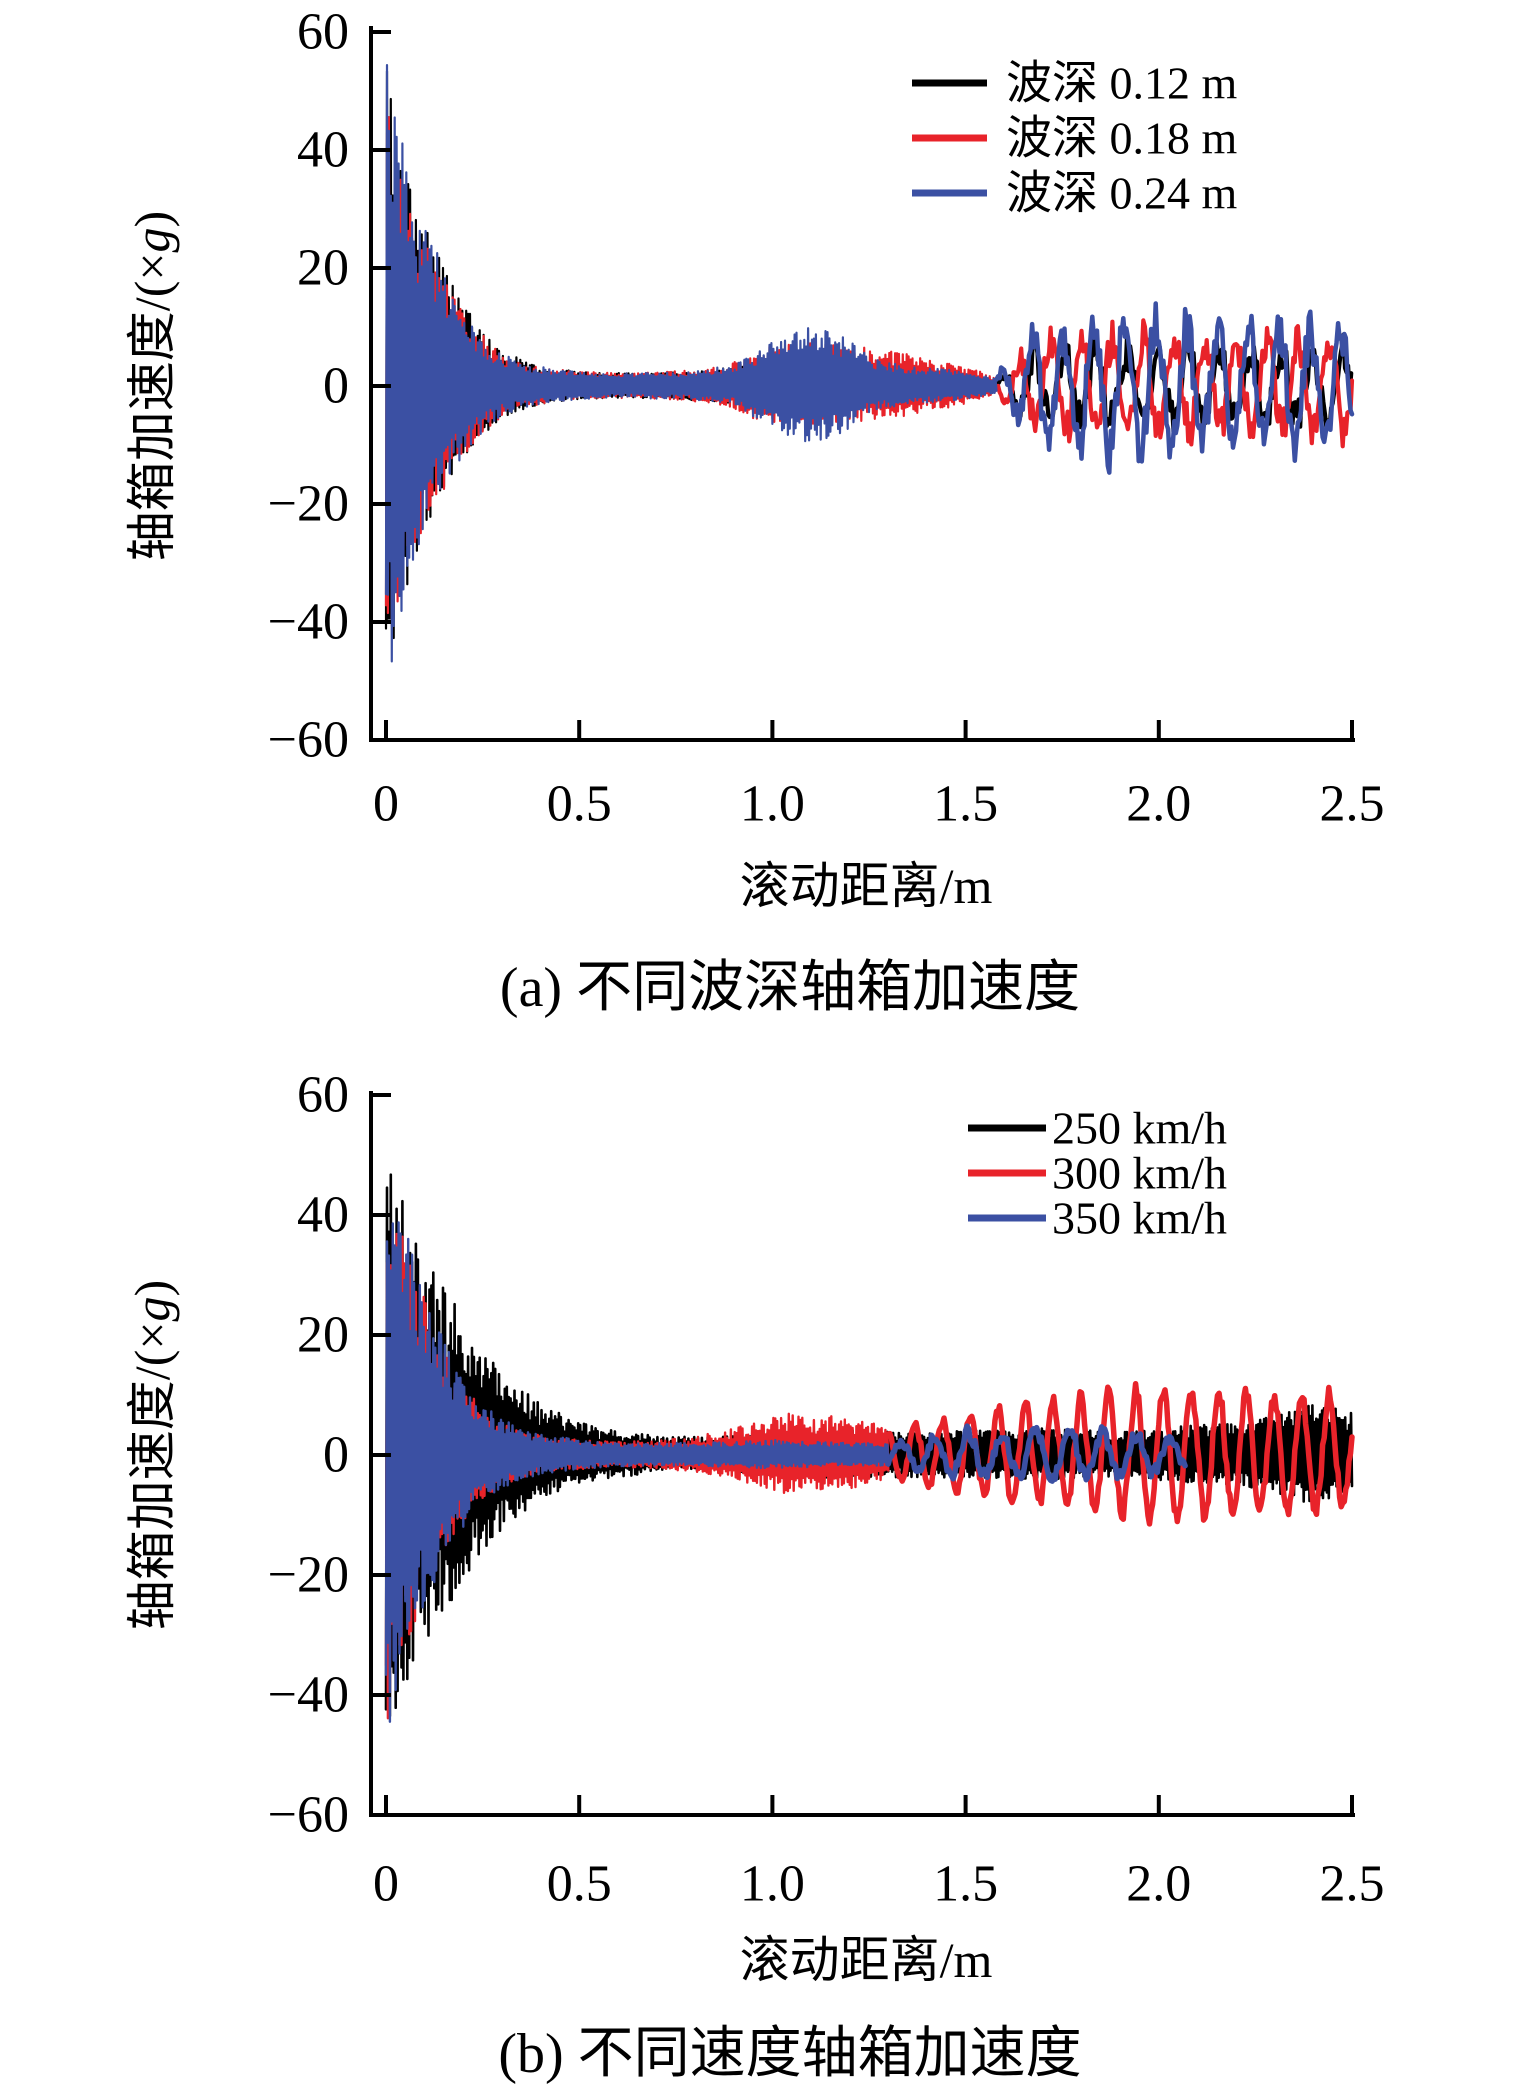 This screenshot has height=2098, width=1535. What do you see at coordinates (1122, 83) in the screenshot?
I see `legend-label-wave-depth-012: 波深 0.12 m` at bounding box center [1122, 83].